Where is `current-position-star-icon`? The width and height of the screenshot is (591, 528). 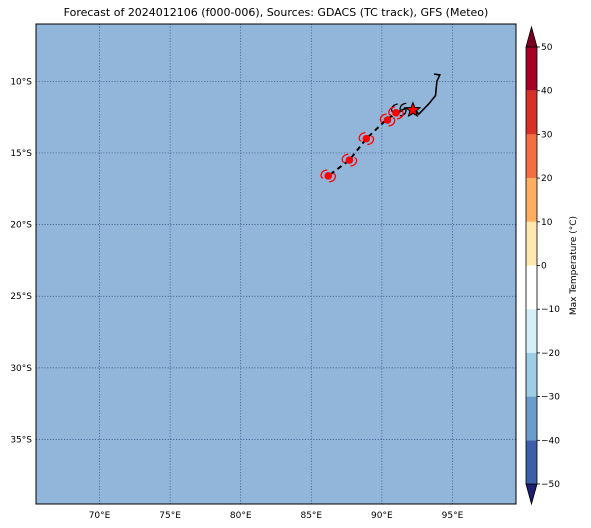 current-position-star-icon is located at coordinates (413, 109).